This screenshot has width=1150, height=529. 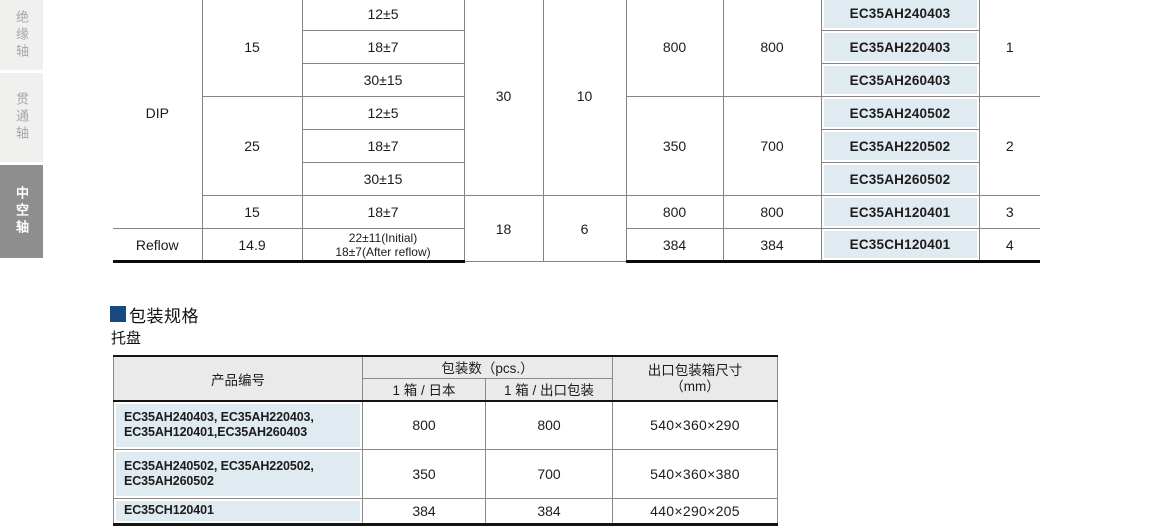 What do you see at coordinates (584, 98) in the screenshot?
I see `spec-value-cell: 10` at bounding box center [584, 98].